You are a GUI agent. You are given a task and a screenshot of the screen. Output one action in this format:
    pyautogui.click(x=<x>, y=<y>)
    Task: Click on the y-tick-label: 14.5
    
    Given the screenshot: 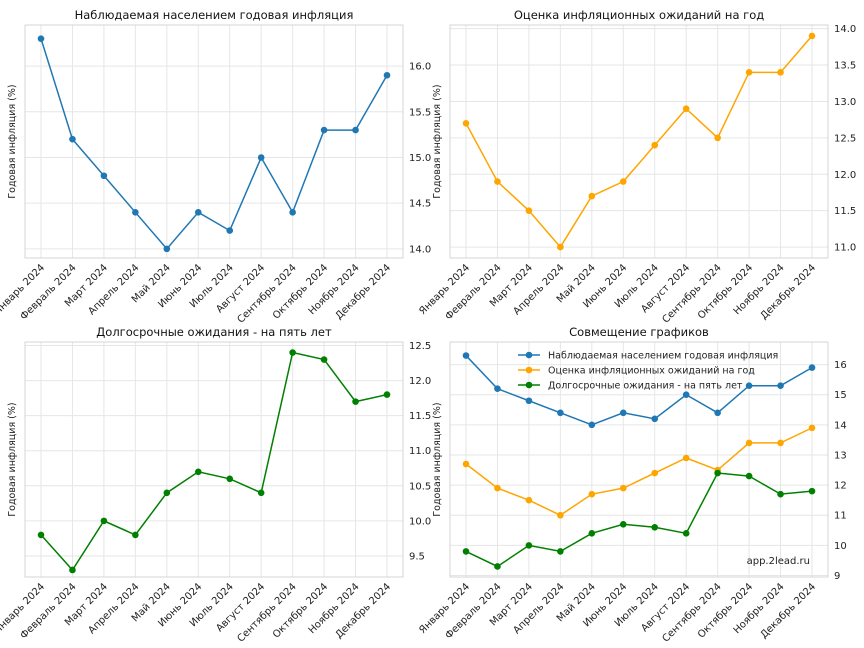 What is the action you would take?
    pyautogui.click(x=420, y=204)
    